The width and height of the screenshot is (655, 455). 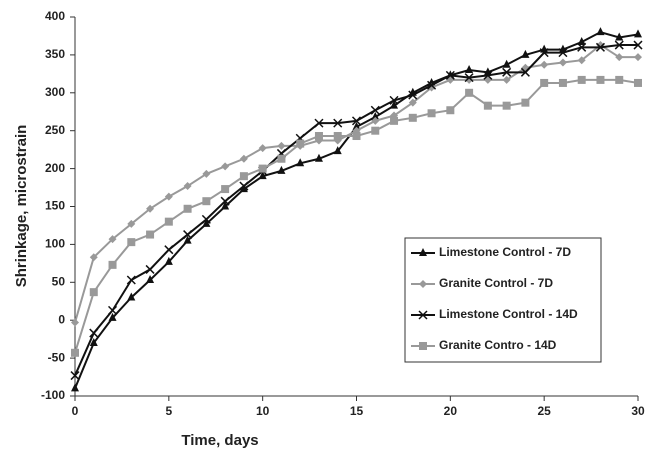 What do you see at coordinates (505, 252) in the screenshot?
I see `legend-label: Limestone Control - 7D` at bounding box center [505, 252].